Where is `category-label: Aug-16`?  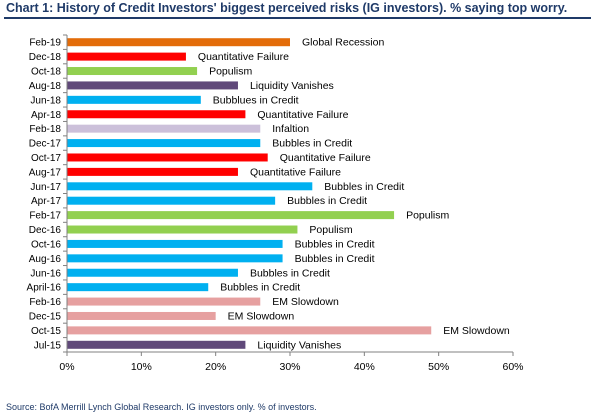 category-label: Aug-16 is located at coordinates (45, 259).